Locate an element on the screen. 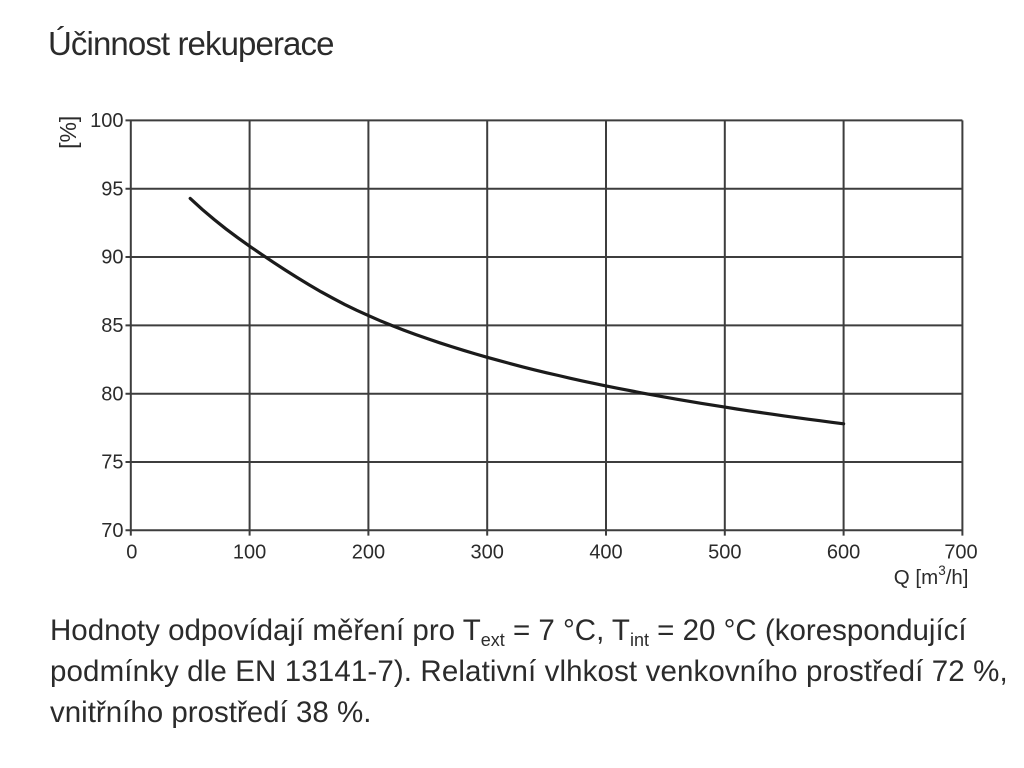 Image resolution: width=1024 pixels, height=768 pixels. svg-text: 0 is located at coordinates (131, 552).